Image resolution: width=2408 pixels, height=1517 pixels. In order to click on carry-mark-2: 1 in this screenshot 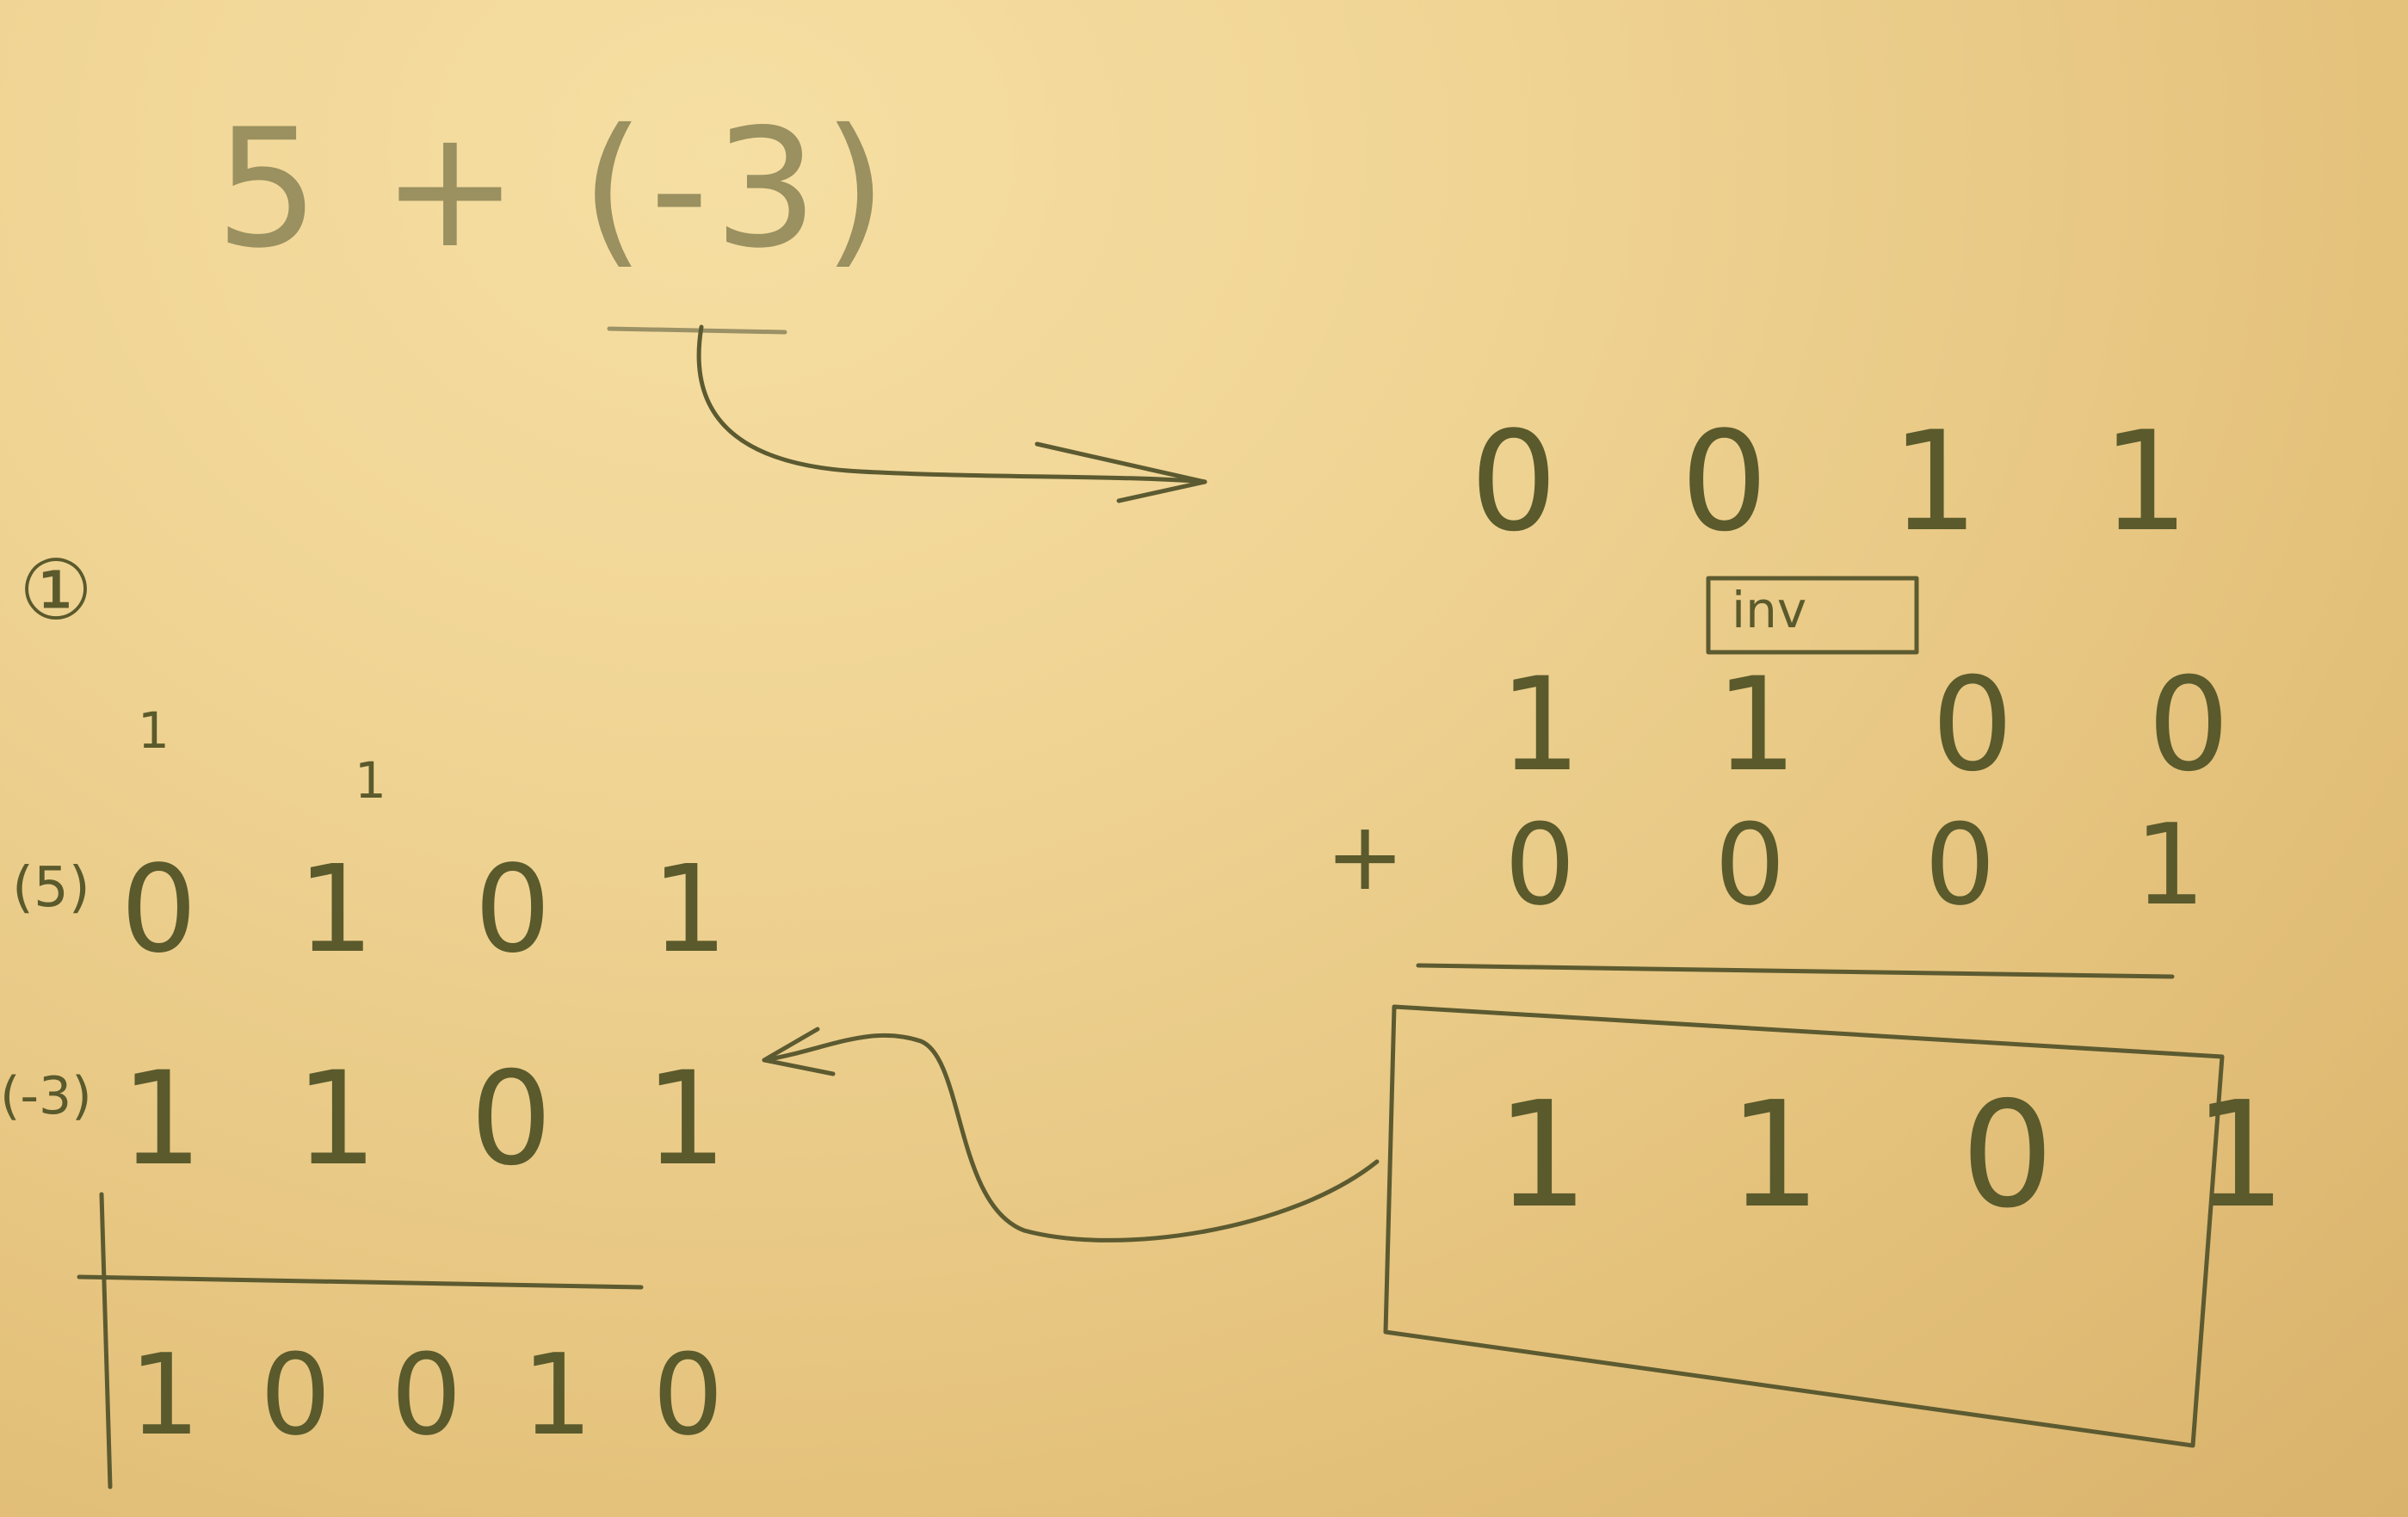, I will do `click(371, 780)`.